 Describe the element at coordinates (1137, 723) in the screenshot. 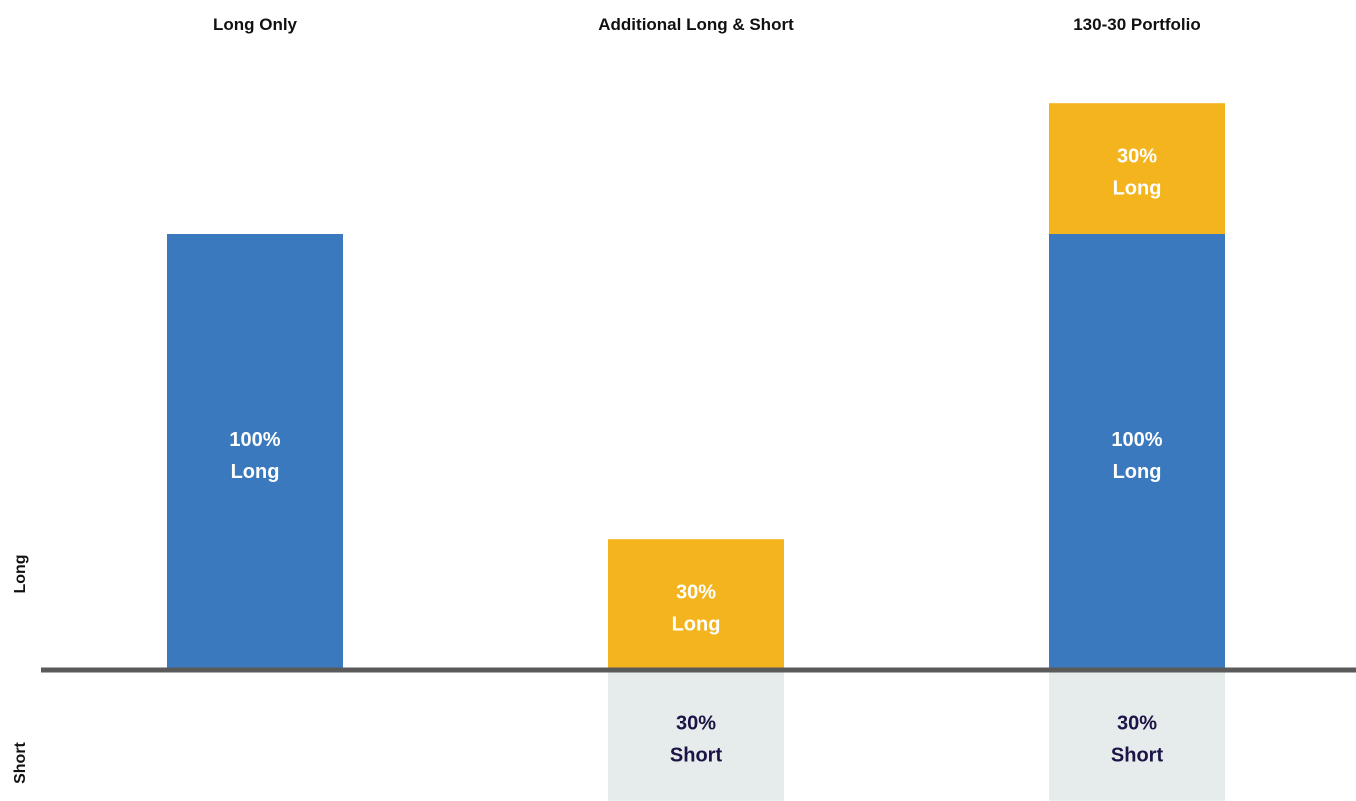

I see `bar-130-30-portfolio-short-5-value-label: 30%` at that location.